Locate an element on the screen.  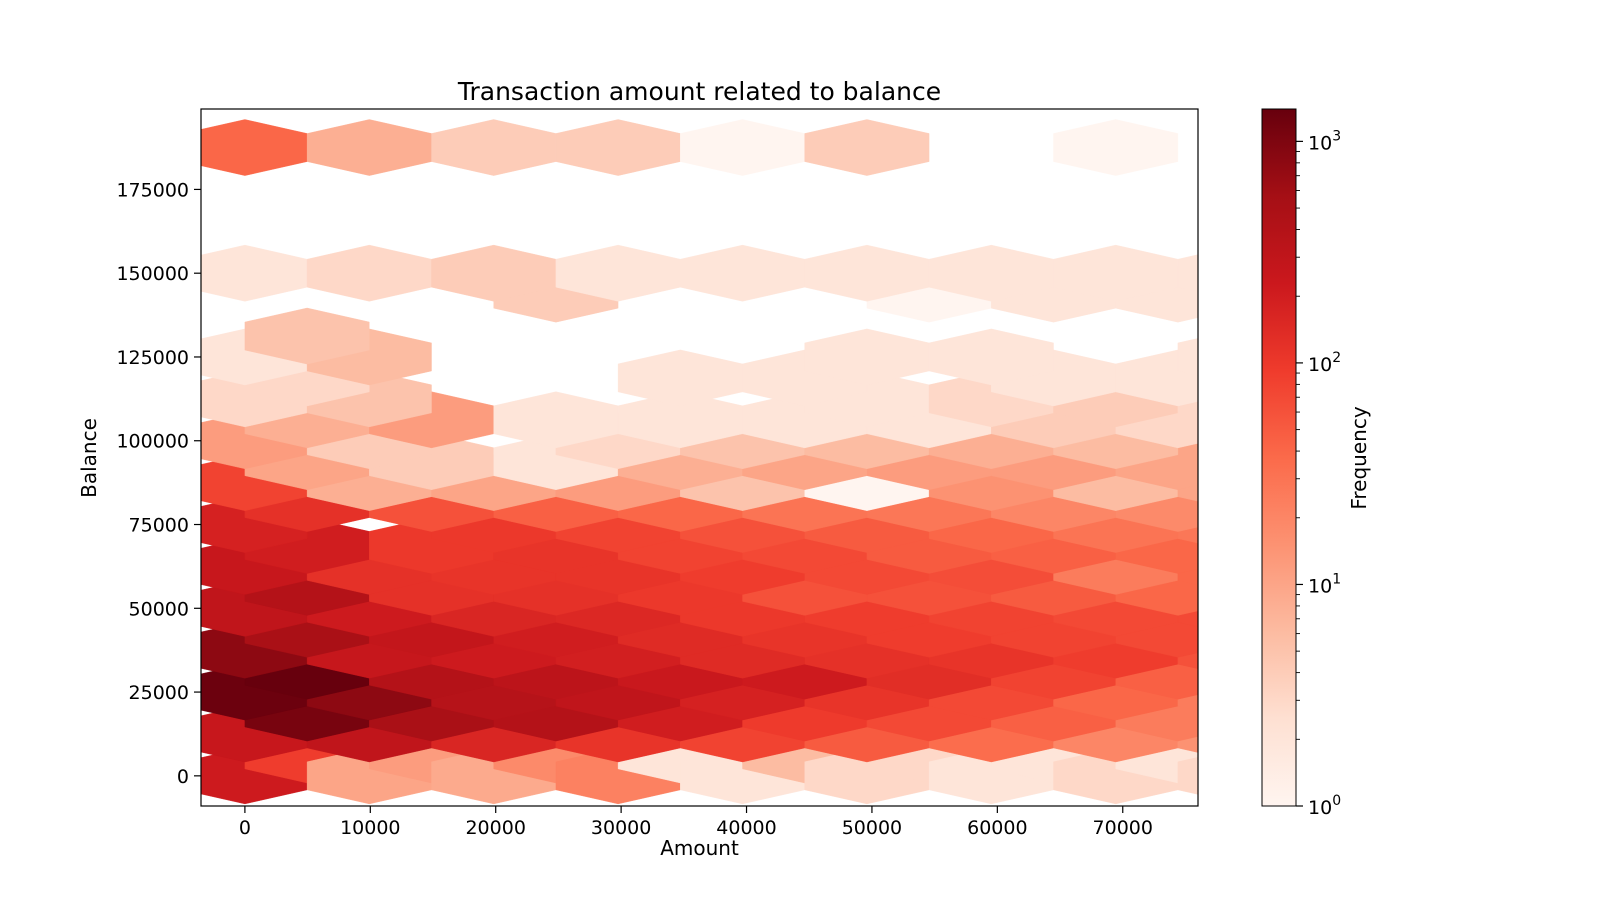
x-tick-label: 30000 is located at coordinates (621, 828).